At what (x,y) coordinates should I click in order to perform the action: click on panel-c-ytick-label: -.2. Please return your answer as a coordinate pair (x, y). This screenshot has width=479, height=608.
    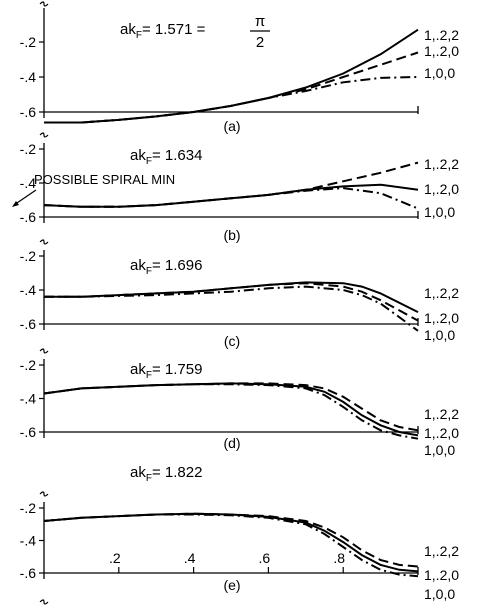
    Looking at the image, I should click on (28, 256).